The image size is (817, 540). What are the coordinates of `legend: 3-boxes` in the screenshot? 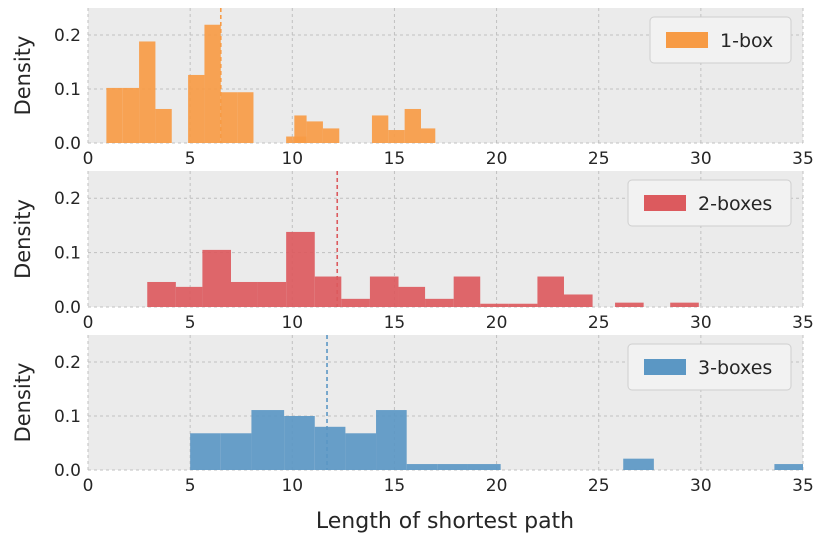 It's located at (709, 367).